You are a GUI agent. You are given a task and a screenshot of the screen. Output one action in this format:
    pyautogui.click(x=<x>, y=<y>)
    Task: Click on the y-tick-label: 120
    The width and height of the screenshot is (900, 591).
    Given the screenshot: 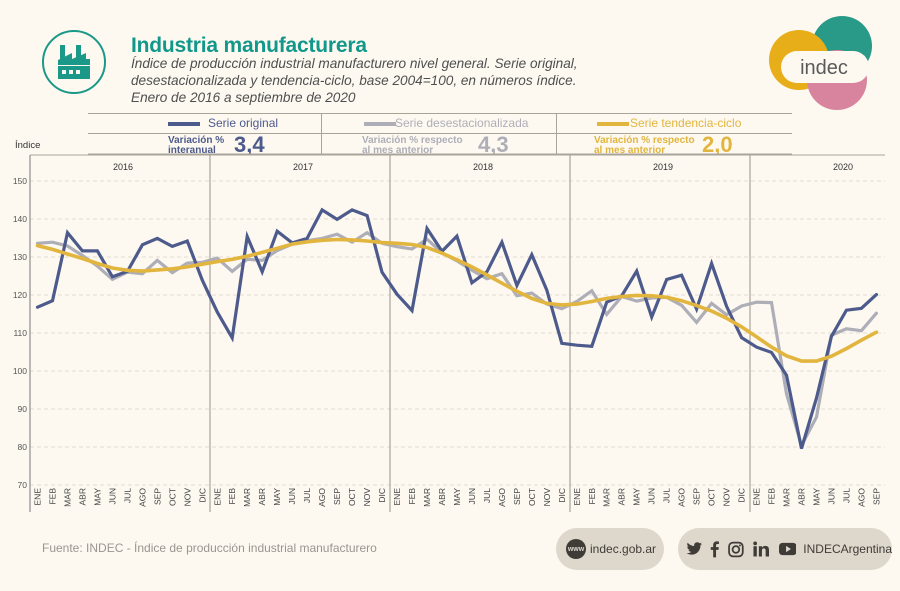 What is the action you would take?
    pyautogui.click(x=20, y=295)
    